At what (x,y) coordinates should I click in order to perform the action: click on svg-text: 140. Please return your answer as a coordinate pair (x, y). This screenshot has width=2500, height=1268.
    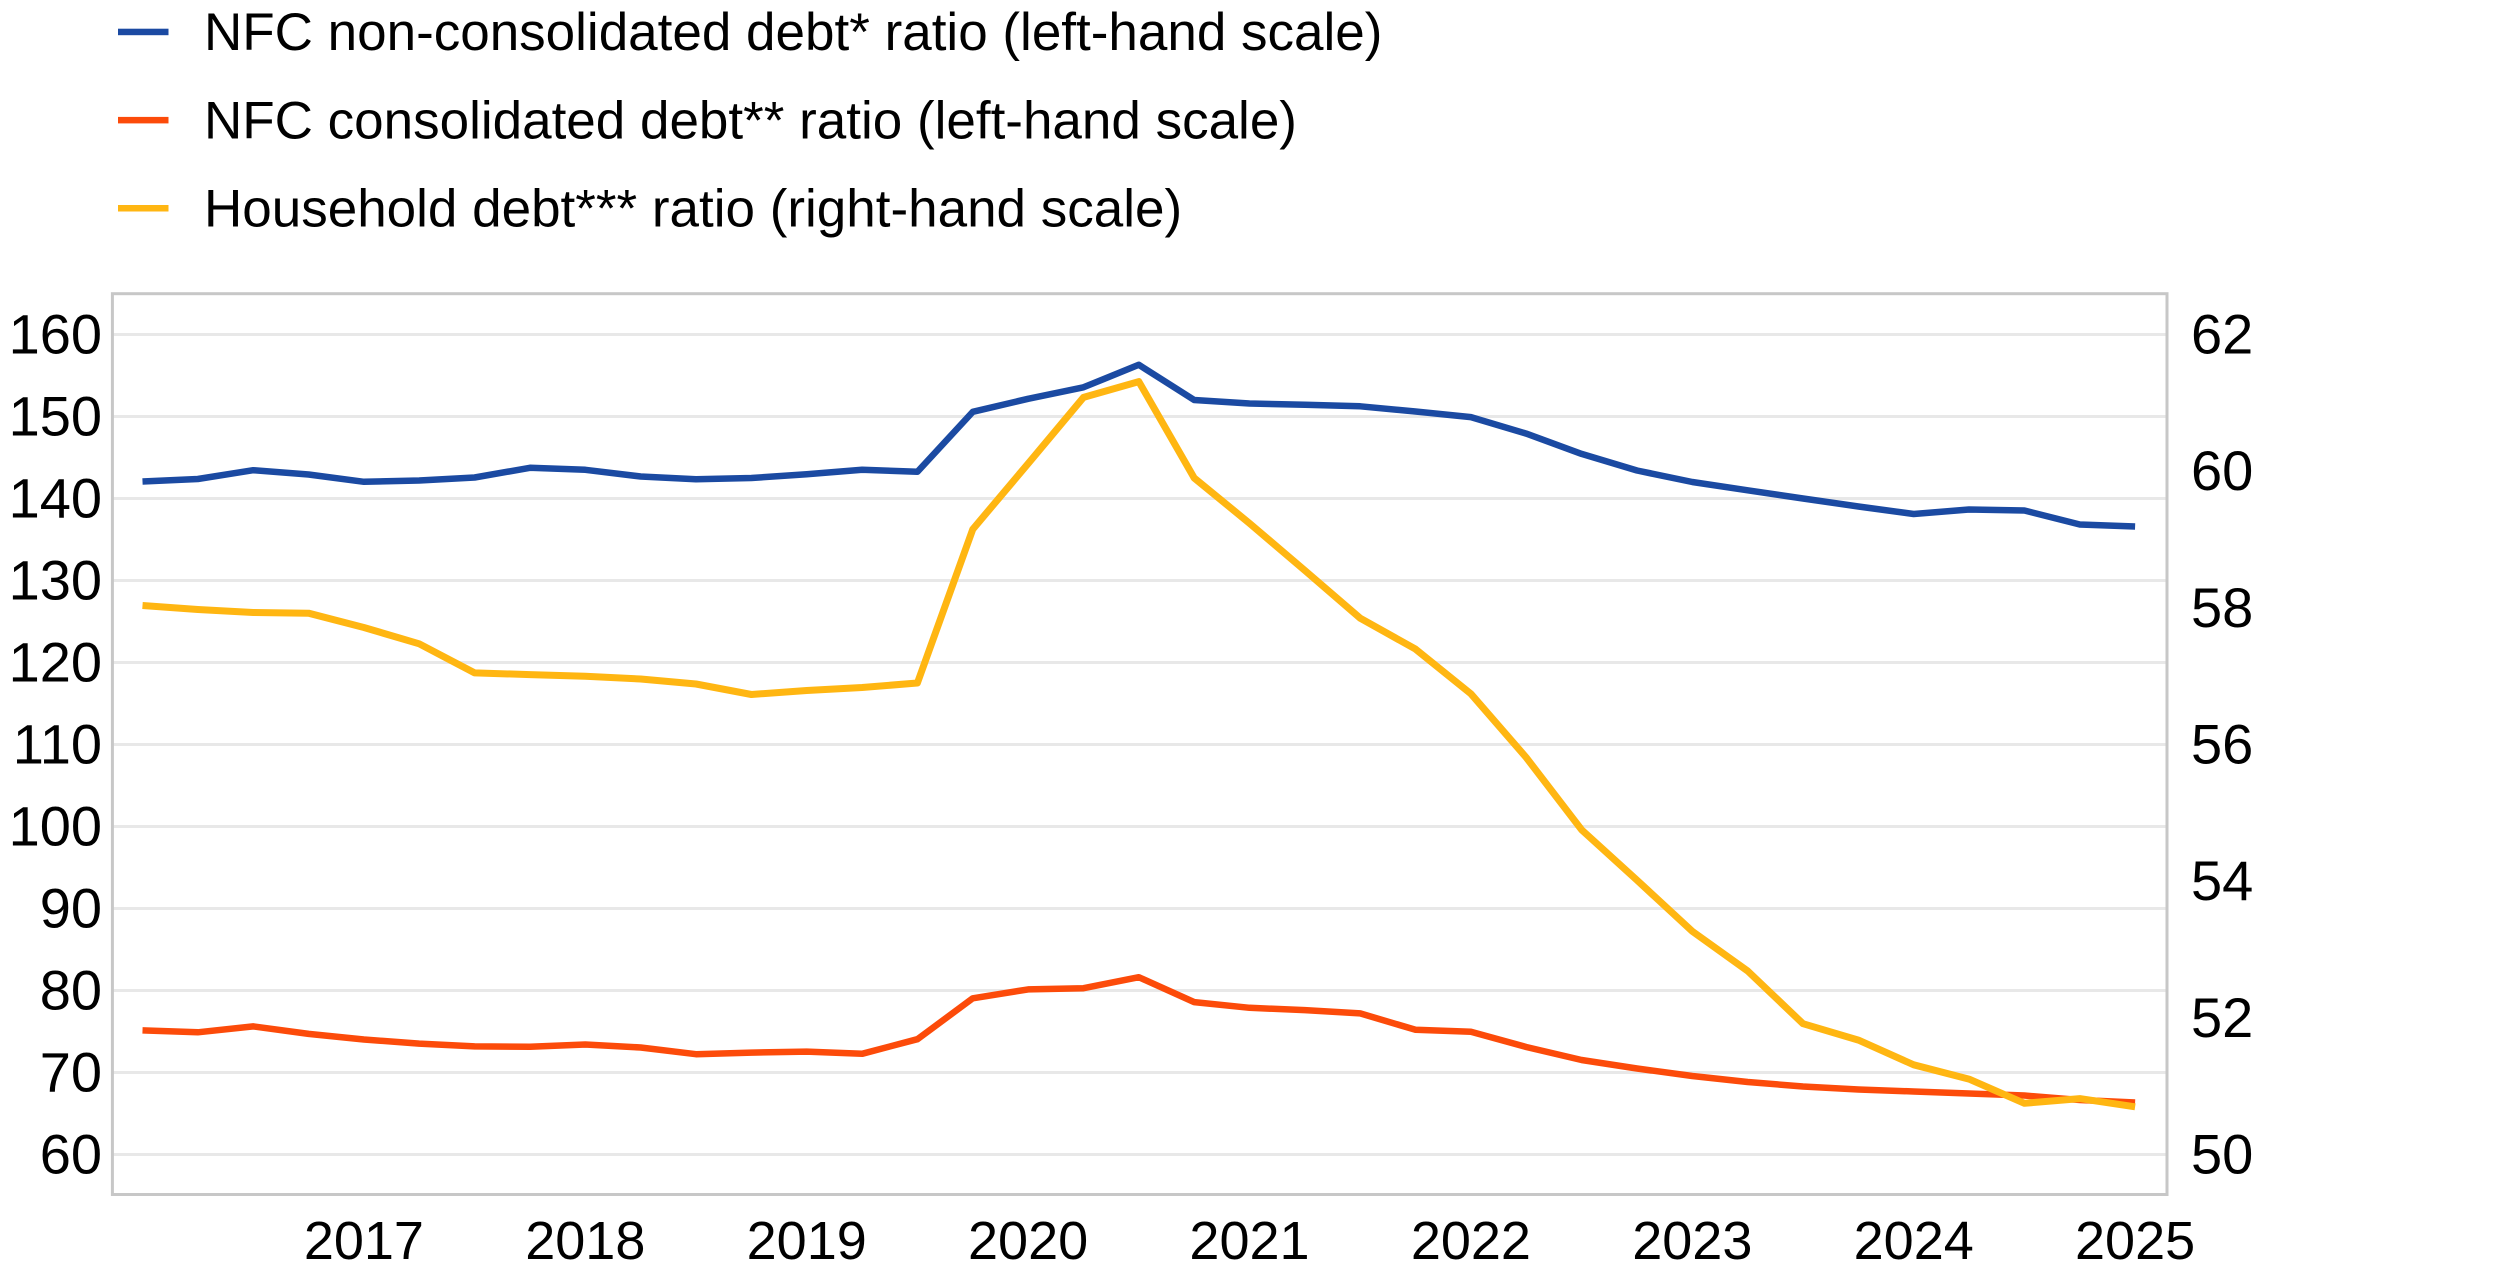
    Looking at the image, I should click on (55, 498).